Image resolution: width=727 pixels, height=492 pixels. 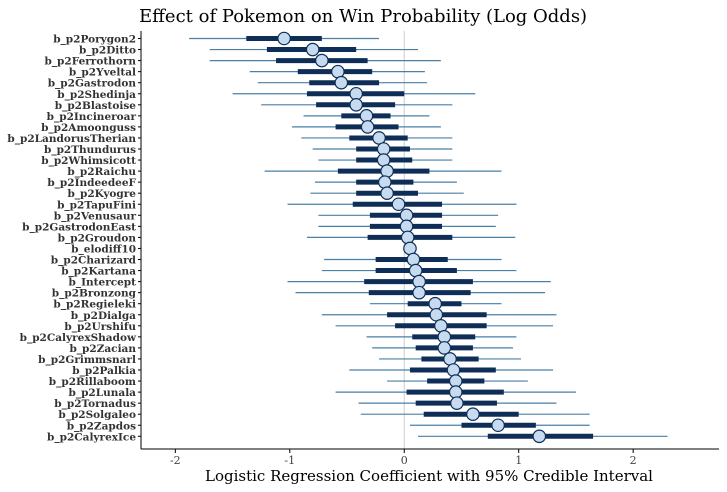 What do you see at coordinates (88, 128) in the screenshot?
I see `y-tick-label: b_p2Amoonguss` at bounding box center [88, 128].